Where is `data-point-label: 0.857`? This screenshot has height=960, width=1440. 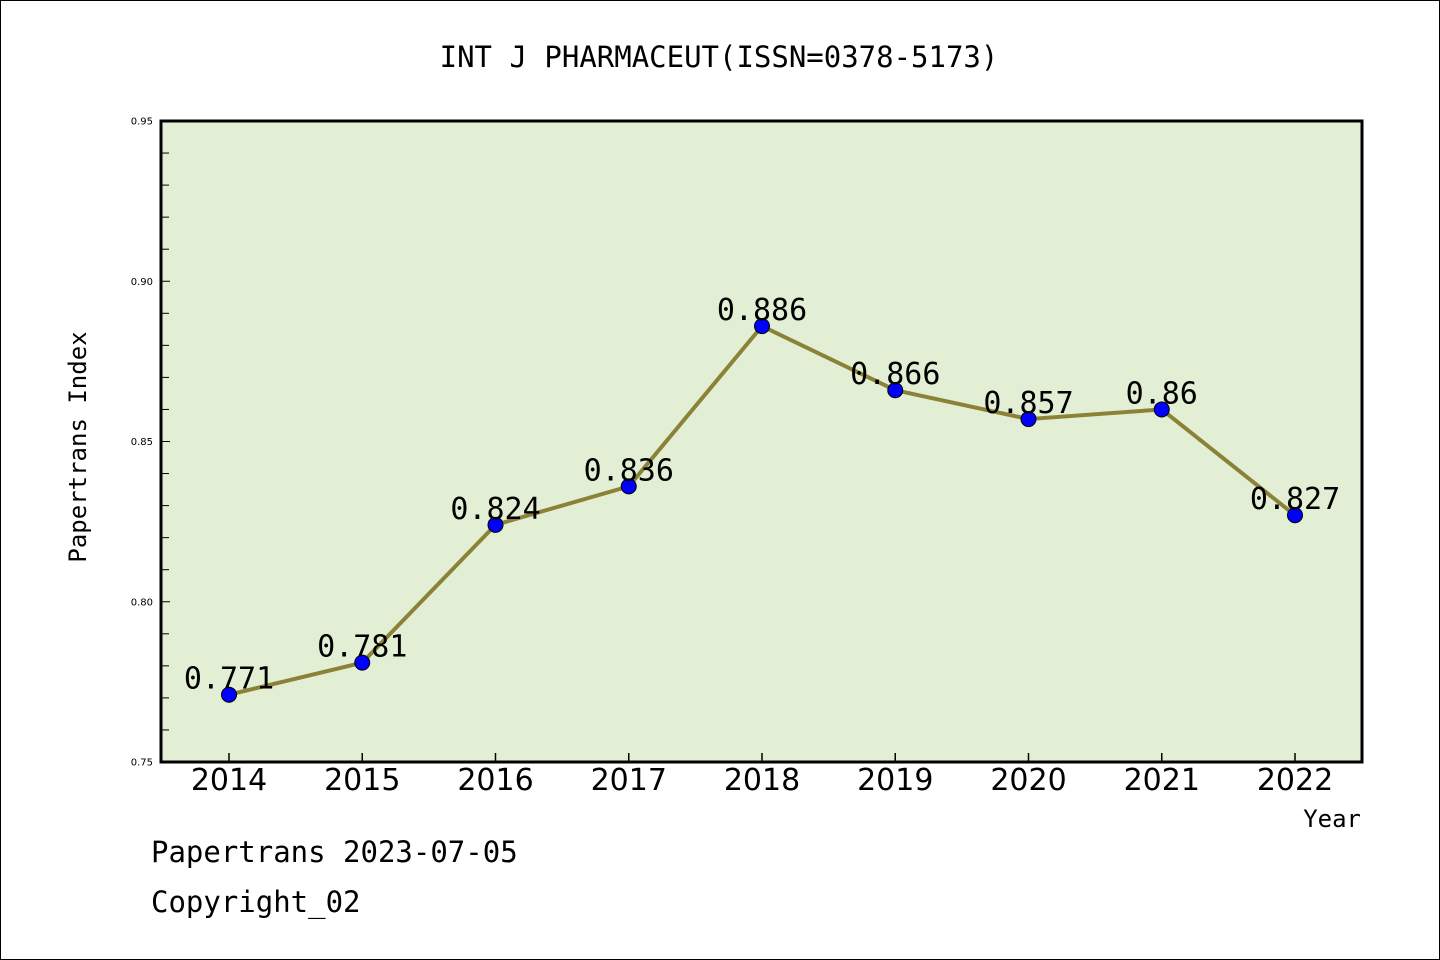 data-point-label: 0.857 is located at coordinates (1028, 403).